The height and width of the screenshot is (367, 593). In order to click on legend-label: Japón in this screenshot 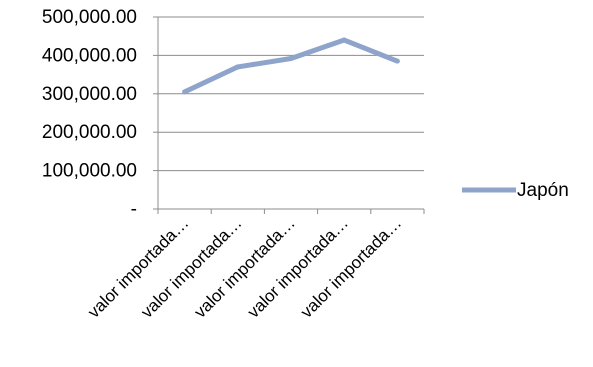, I will do `click(543, 190)`.